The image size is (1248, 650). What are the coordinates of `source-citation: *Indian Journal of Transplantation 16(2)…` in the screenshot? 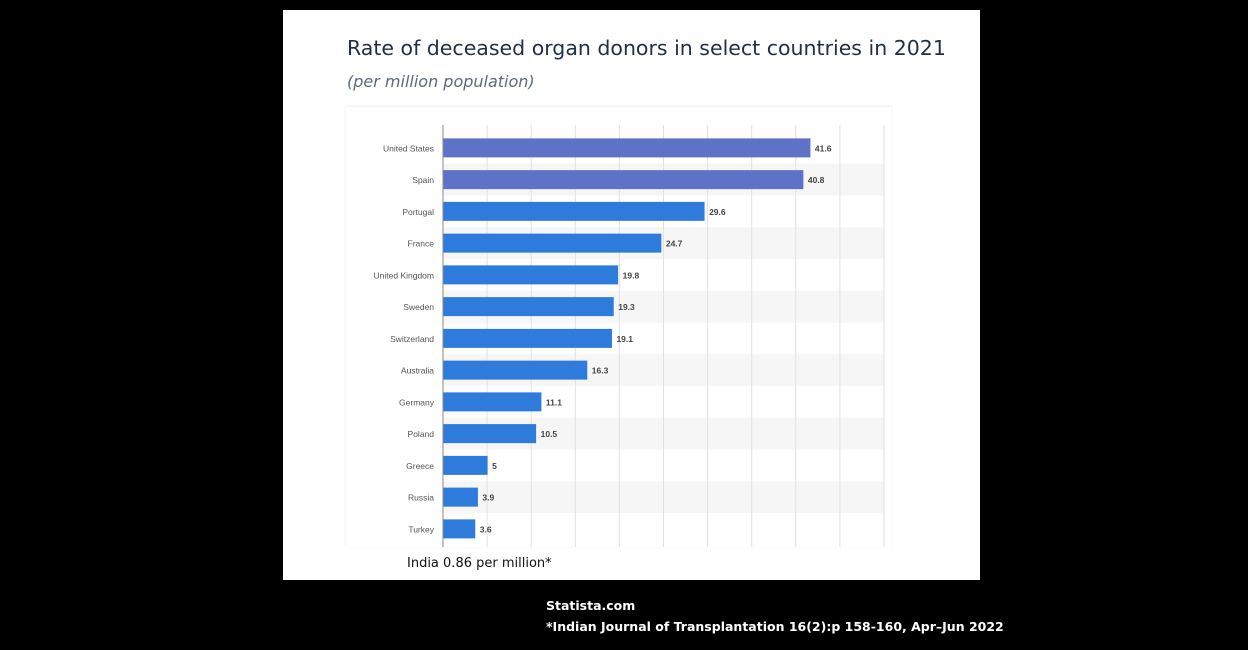 It's located at (775, 626).